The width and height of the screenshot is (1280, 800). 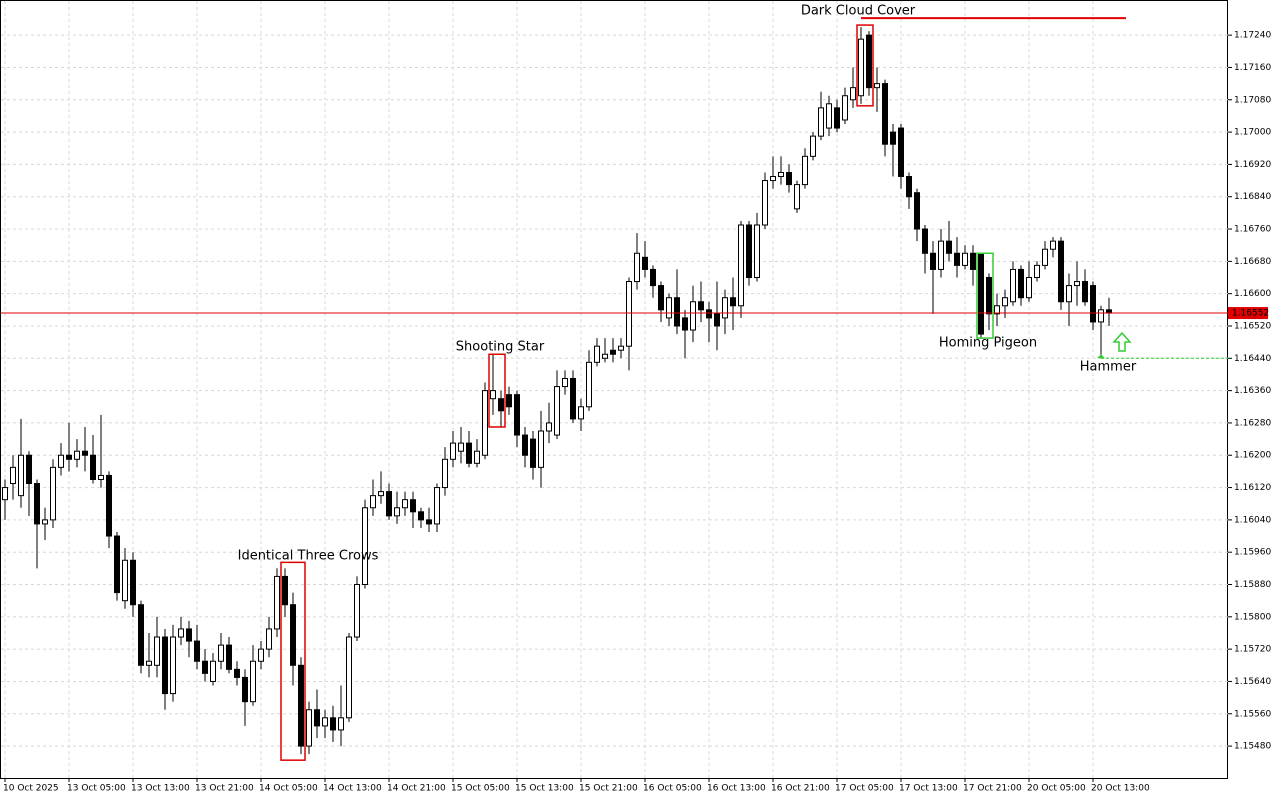 What do you see at coordinates (1252, 359) in the screenshot?
I see `y-tick-label: 1.16440` at bounding box center [1252, 359].